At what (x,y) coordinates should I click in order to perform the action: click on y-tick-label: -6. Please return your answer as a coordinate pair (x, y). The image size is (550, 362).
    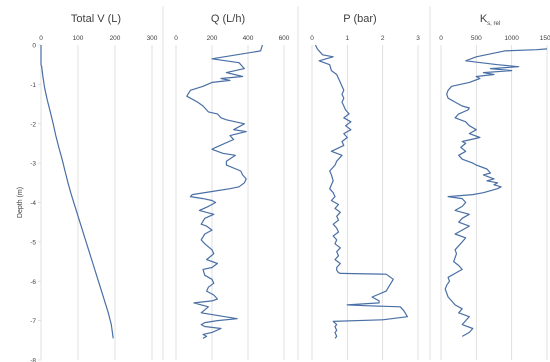
    Looking at the image, I should click on (33, 282).